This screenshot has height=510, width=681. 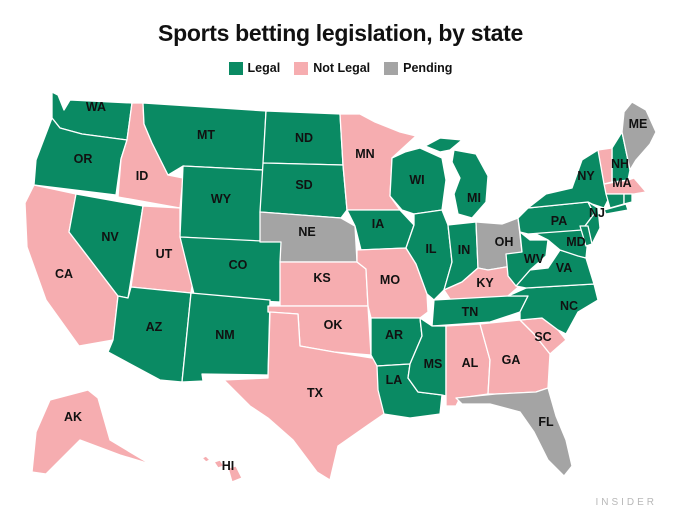 What do you see at coordinates (586, 236) in the screenshot?
I see `state-de` at bounding box center [586, 236].